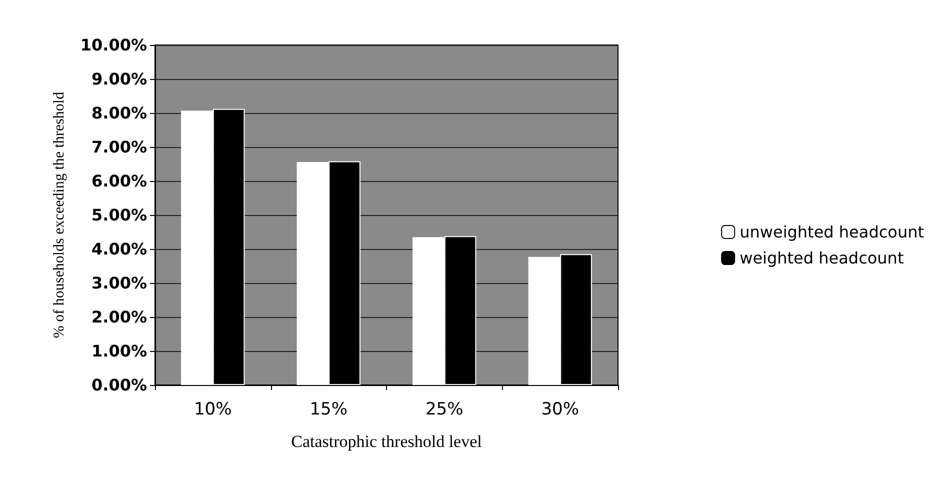  I want to click on y-tick-label: 3.00%, so click(119, 283).